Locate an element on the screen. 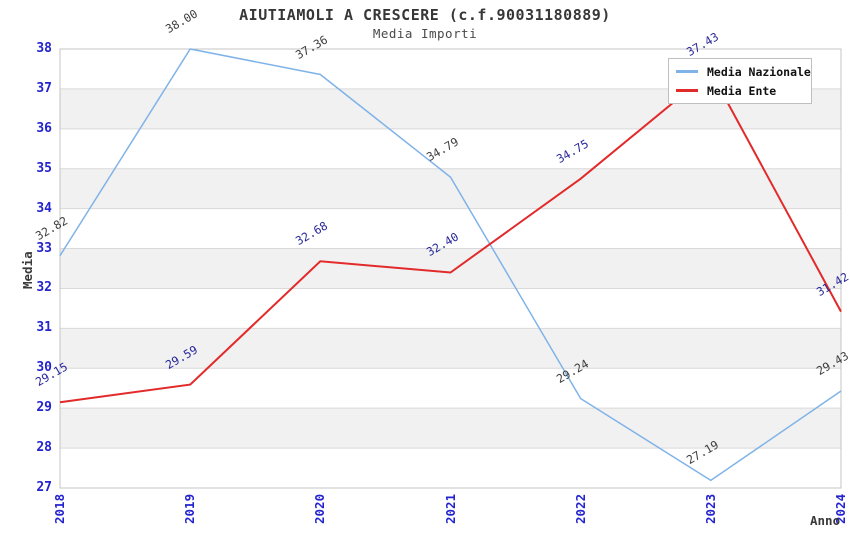 This screenshot has width=850, height=550. legend-item-label: Media Ente is located at coordinates (742, 90).